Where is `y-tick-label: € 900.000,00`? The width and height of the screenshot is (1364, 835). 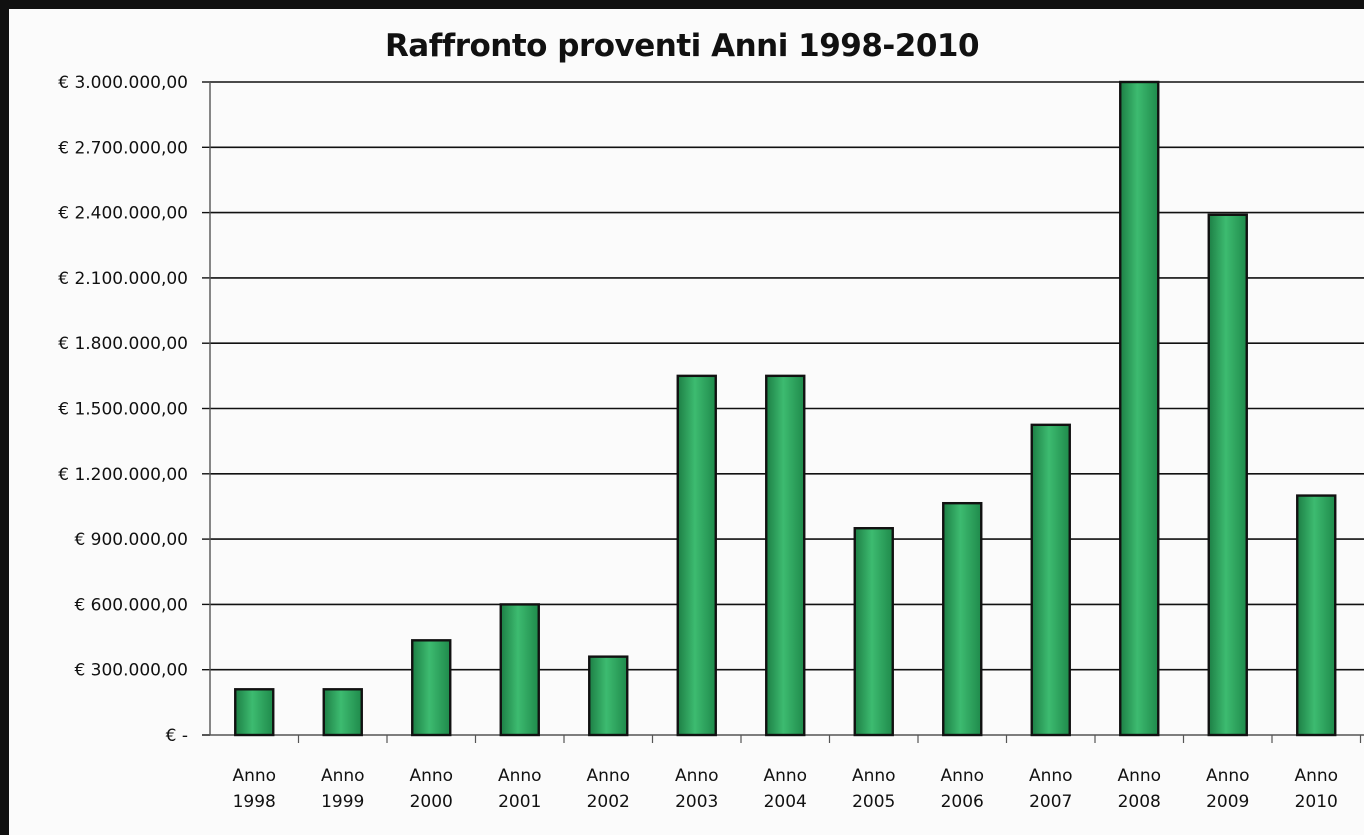 y-tick-label: € 900.000,00 is located at coordinates (131, 540).